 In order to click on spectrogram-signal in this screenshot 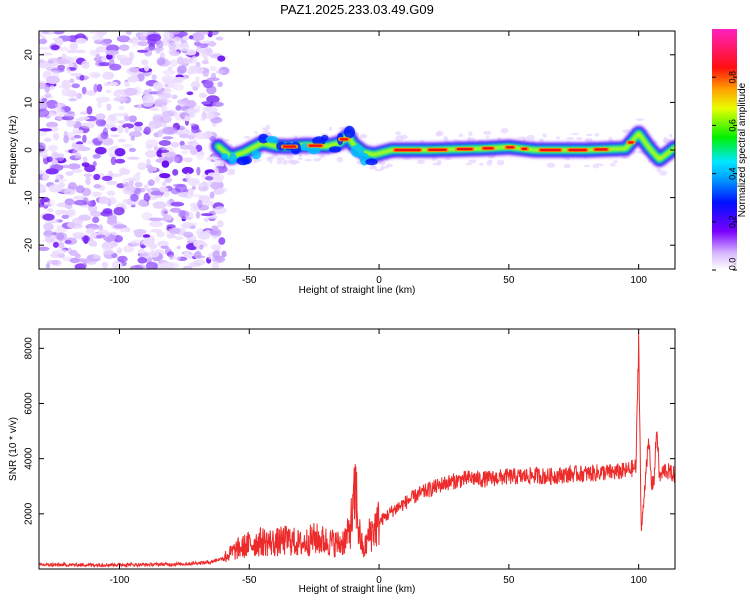, I will do `click(442, 147)`.